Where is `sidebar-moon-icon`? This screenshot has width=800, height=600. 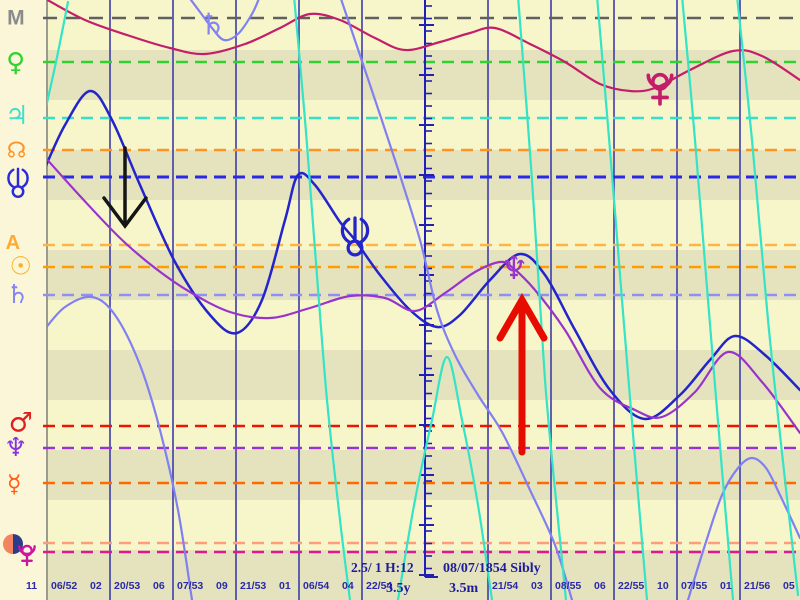 sidebar-moon-icon is located at coordinates (13, 544).